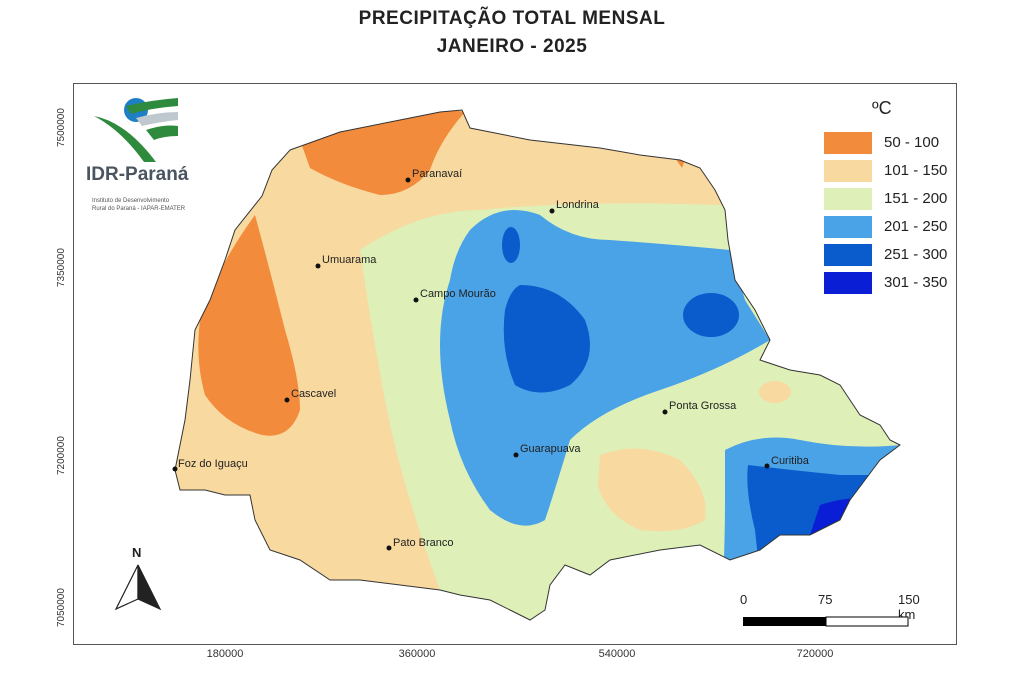 The image size is (1024, 682). I want to click on zone-251-300-east, so click(711, 315).